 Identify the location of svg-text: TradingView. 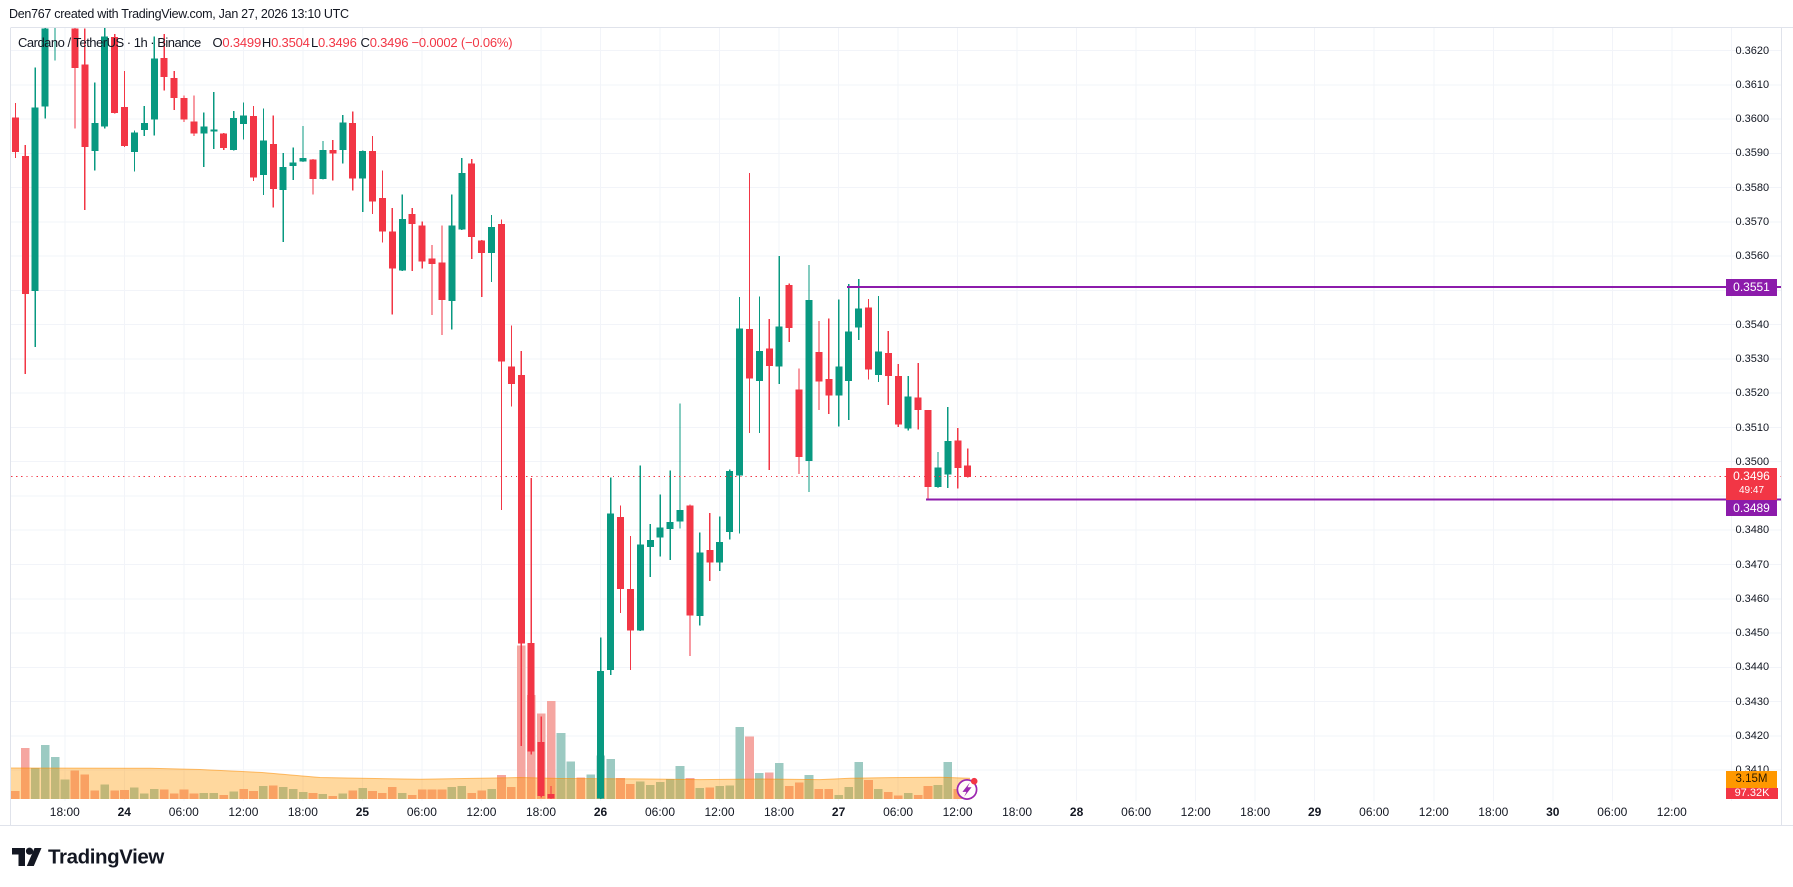
(106, 857).